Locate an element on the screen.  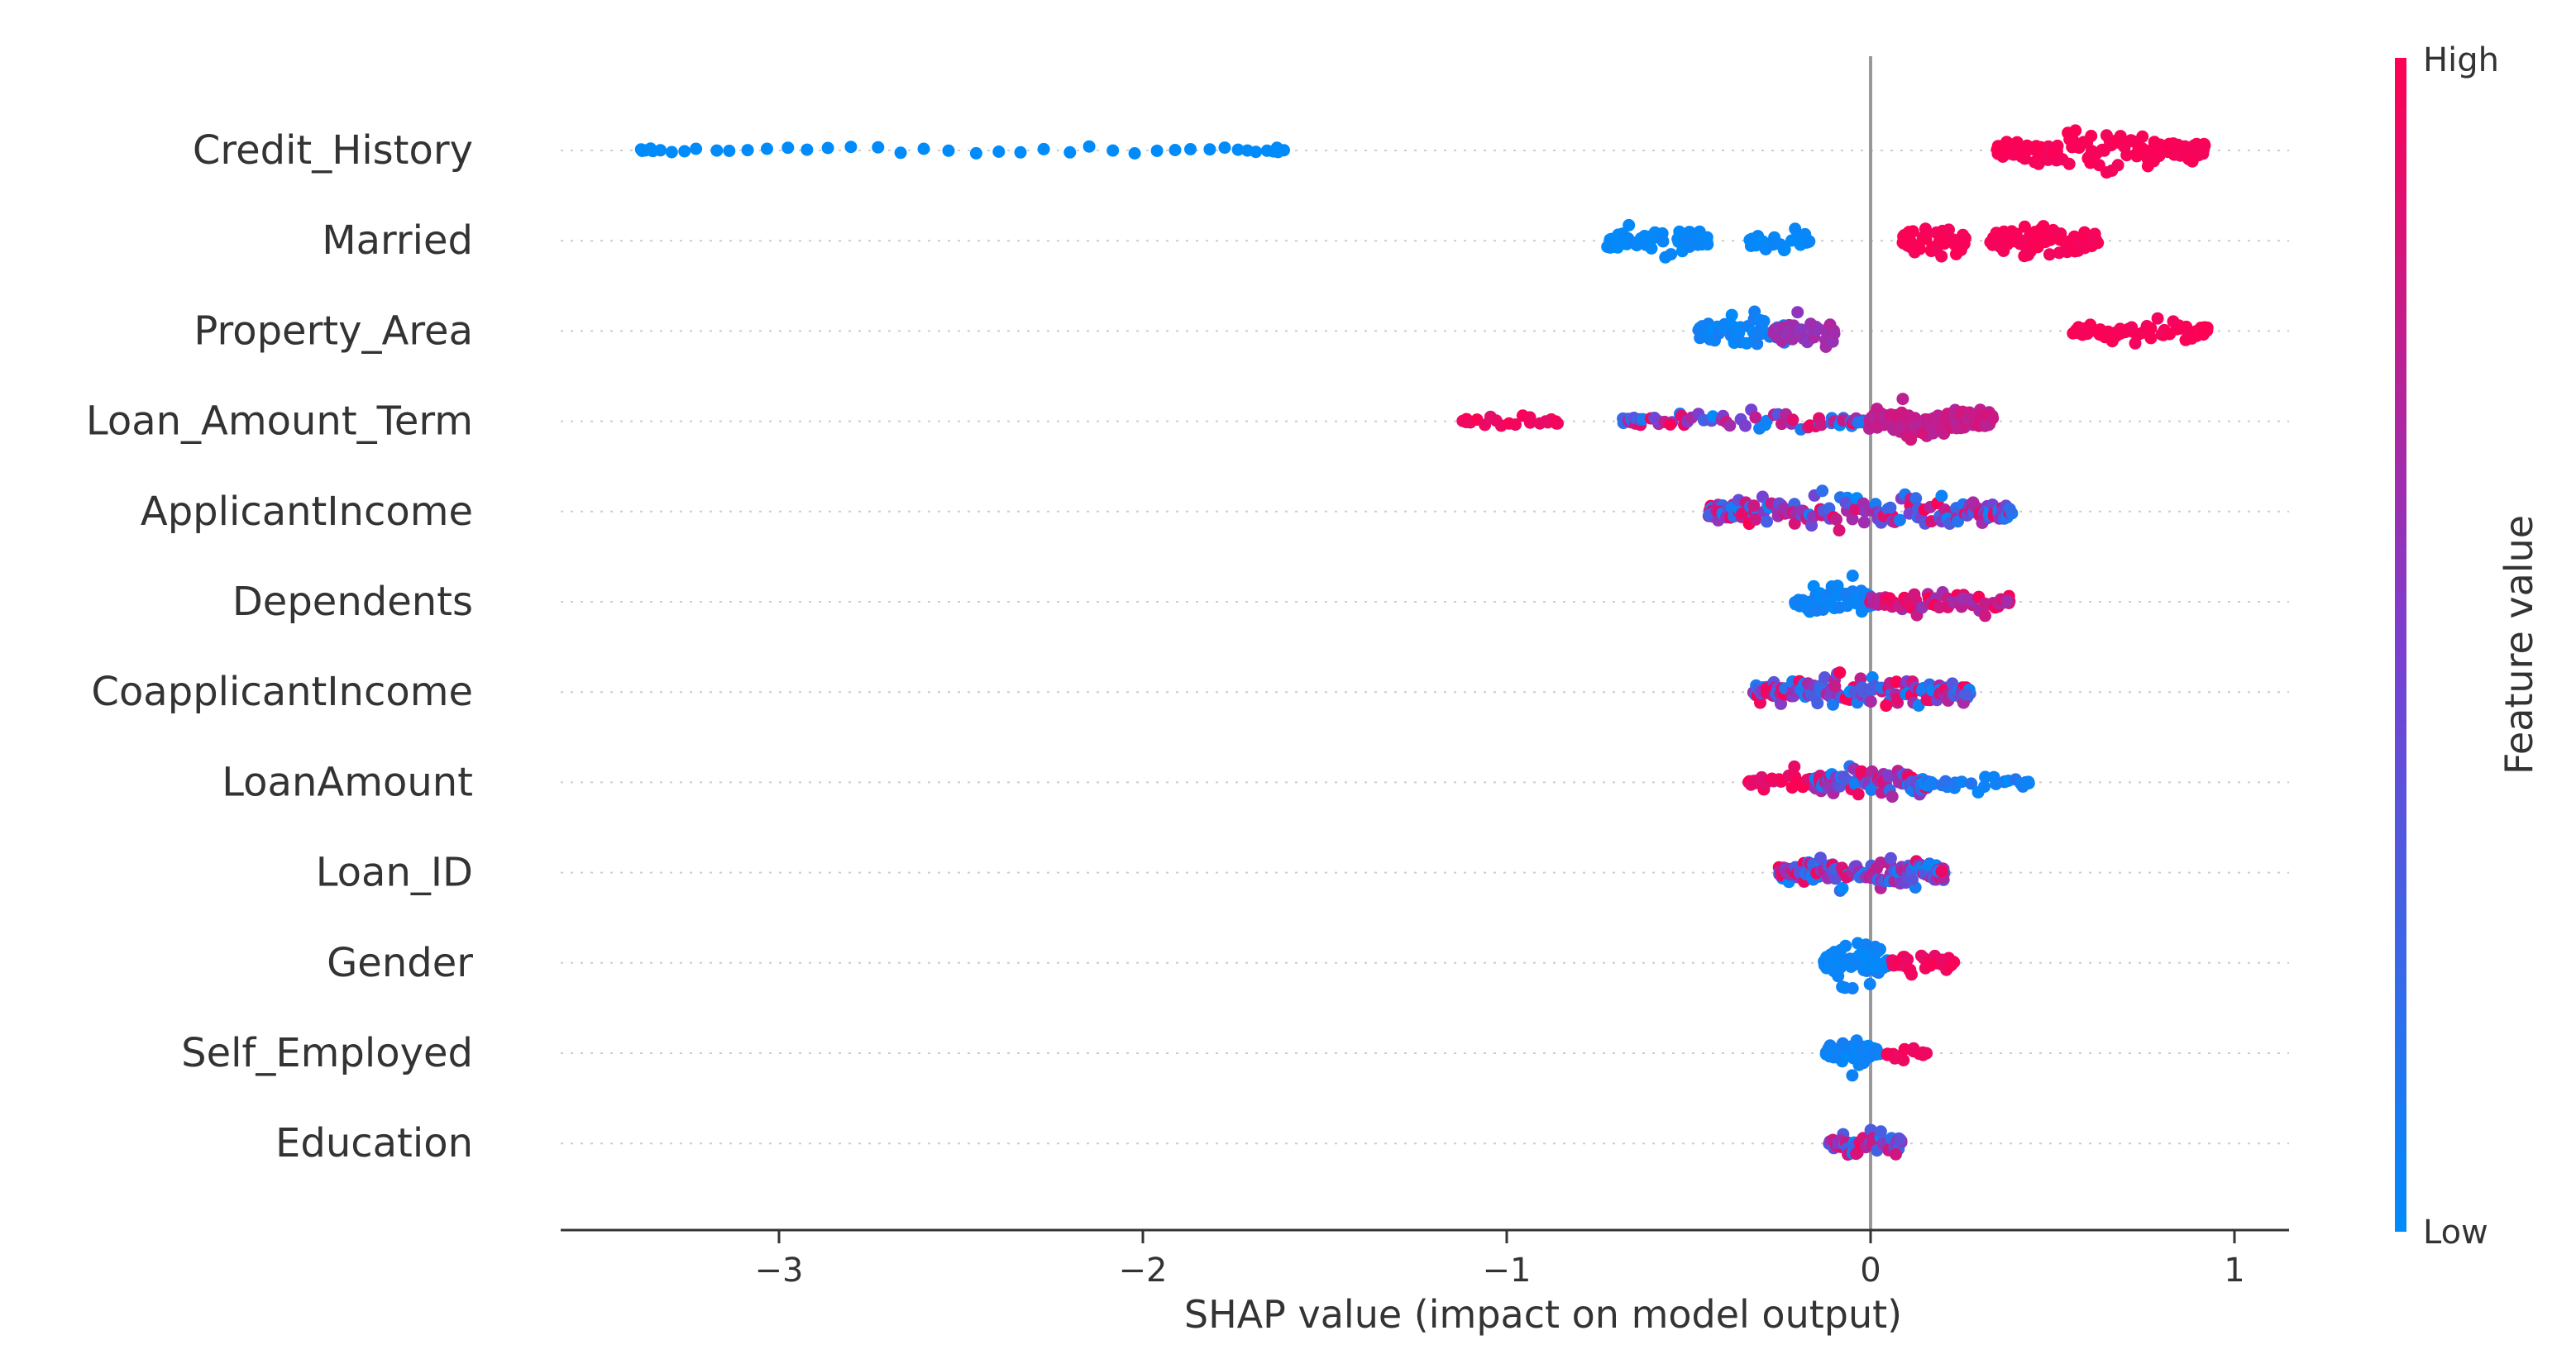
feature-label: Self_Employed is located at coordinates (327, 1053).